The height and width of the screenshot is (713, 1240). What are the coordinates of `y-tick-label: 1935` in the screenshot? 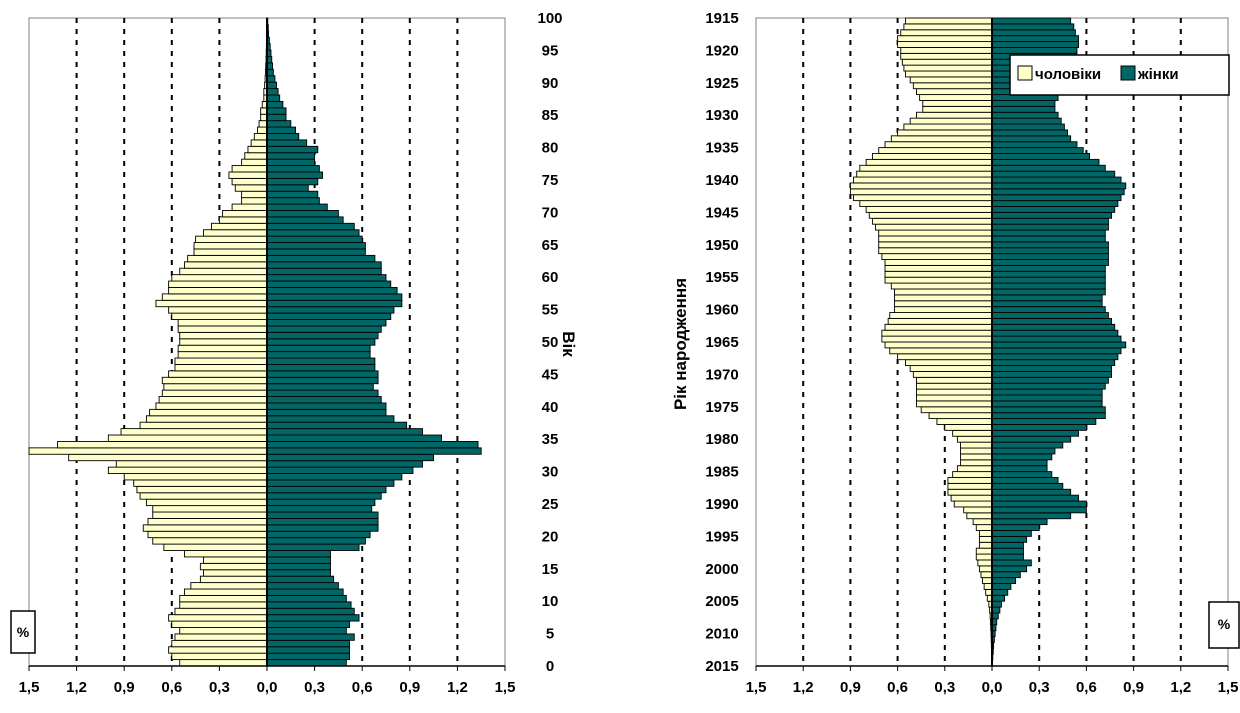 It's located at (721, 148).